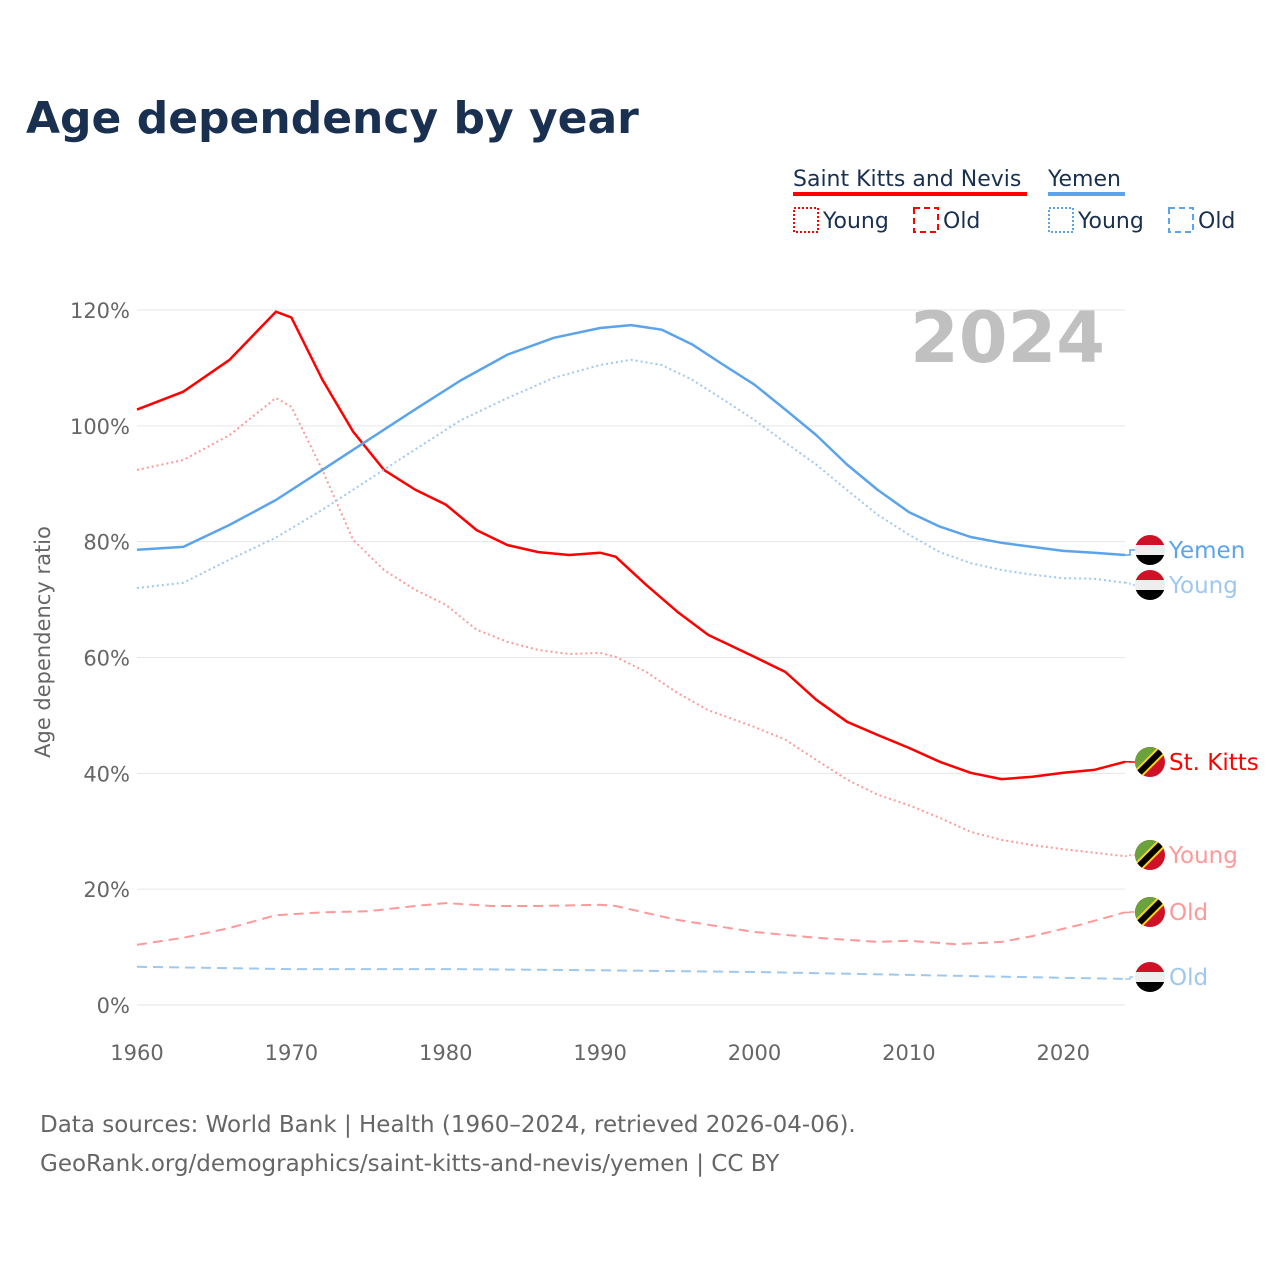 The height and width of the screenshot is (1280, 1280). What do you see at coordinates (445, 1053) in the screenshot?
I see `x-tick-label: 1980` at bounding box center [445, 1053].